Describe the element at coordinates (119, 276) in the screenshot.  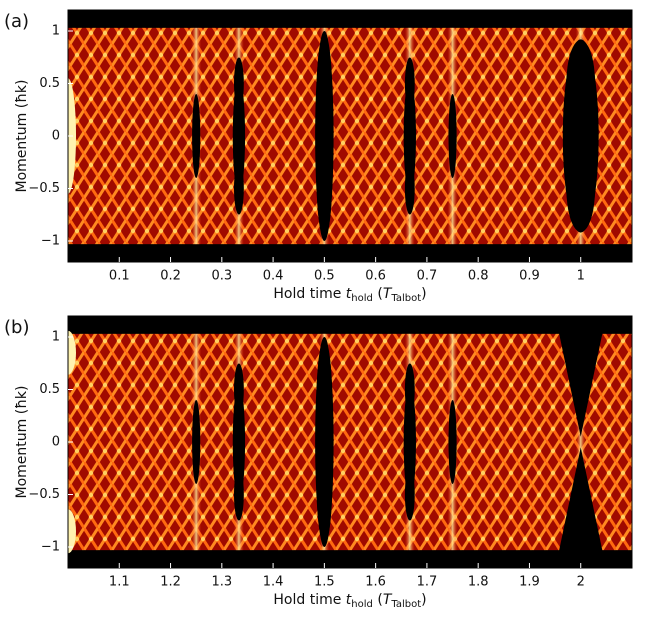
I see `x-tick-label: 0.1` at that location.